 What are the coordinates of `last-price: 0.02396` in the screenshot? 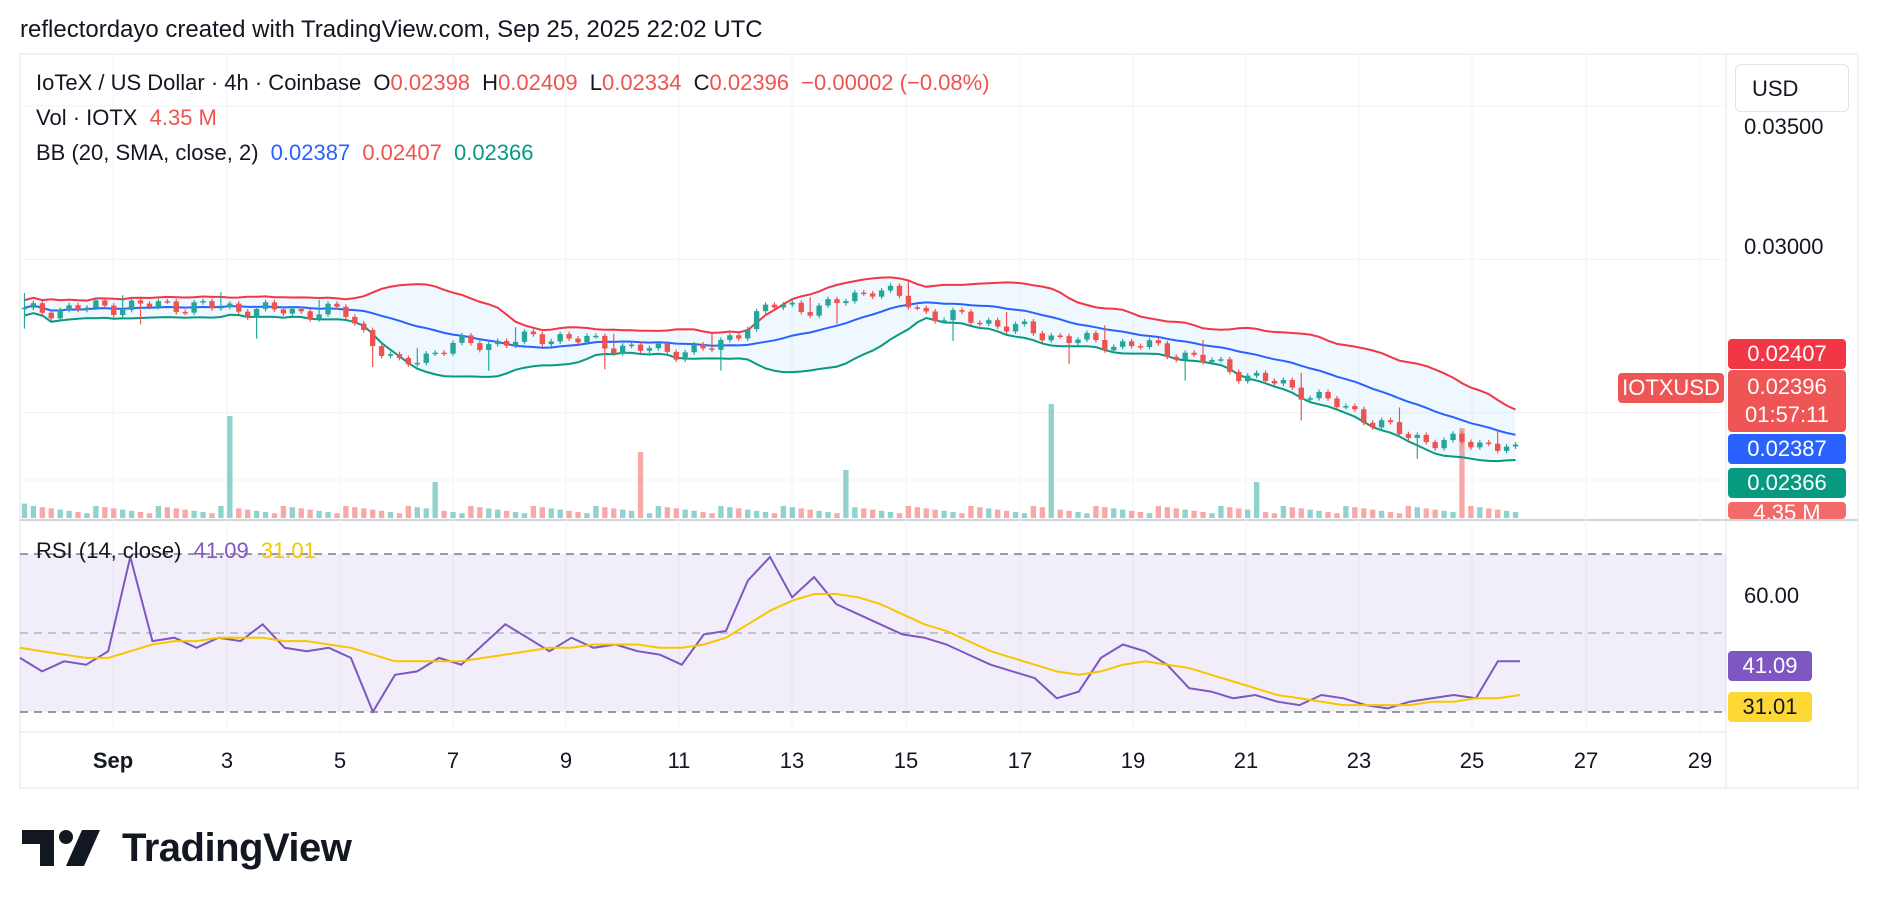 It's located at (1787, 386).